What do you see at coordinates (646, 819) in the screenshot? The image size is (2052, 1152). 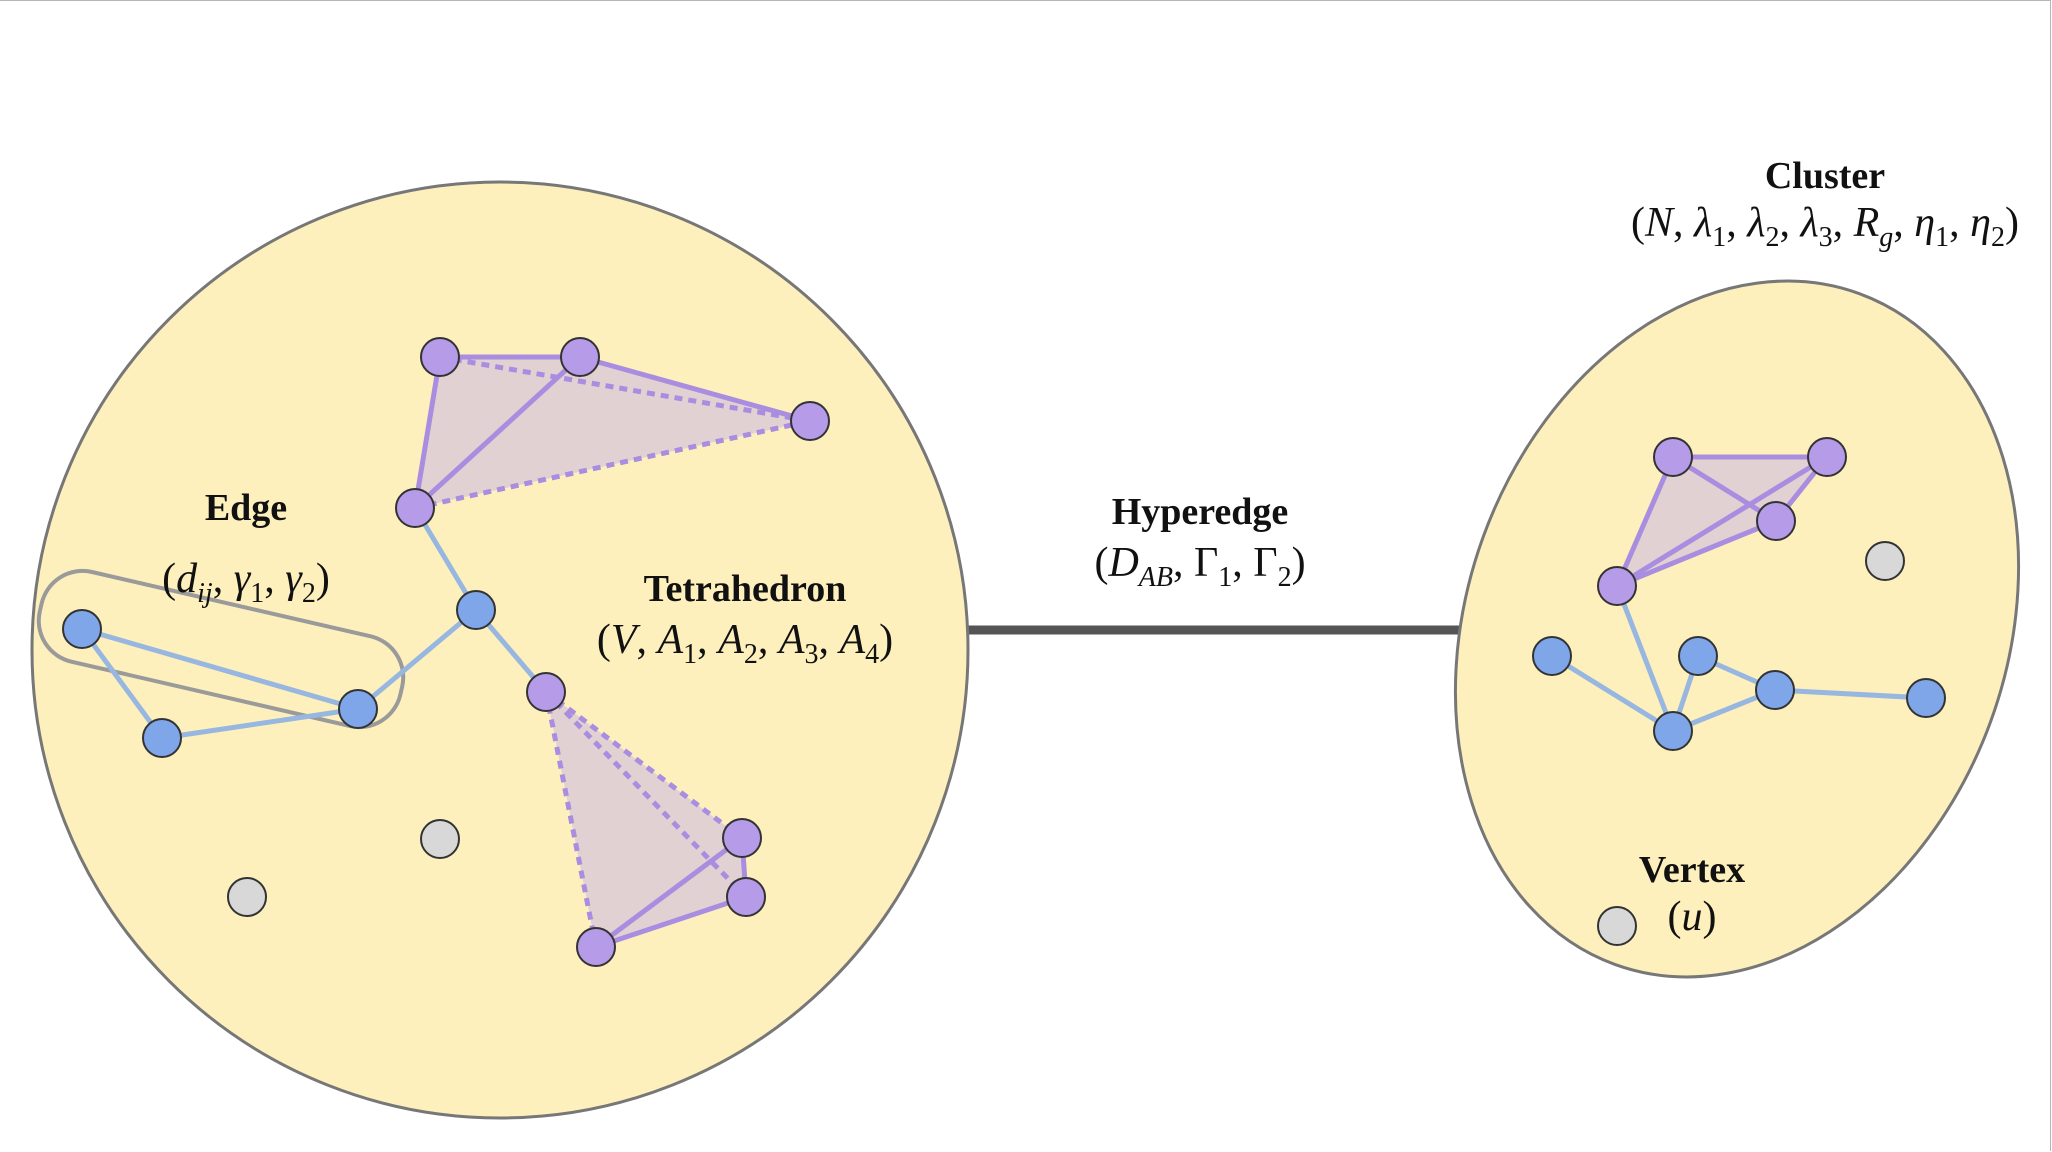 I see `tetra-lower-face` at bounding box center [646, 819].